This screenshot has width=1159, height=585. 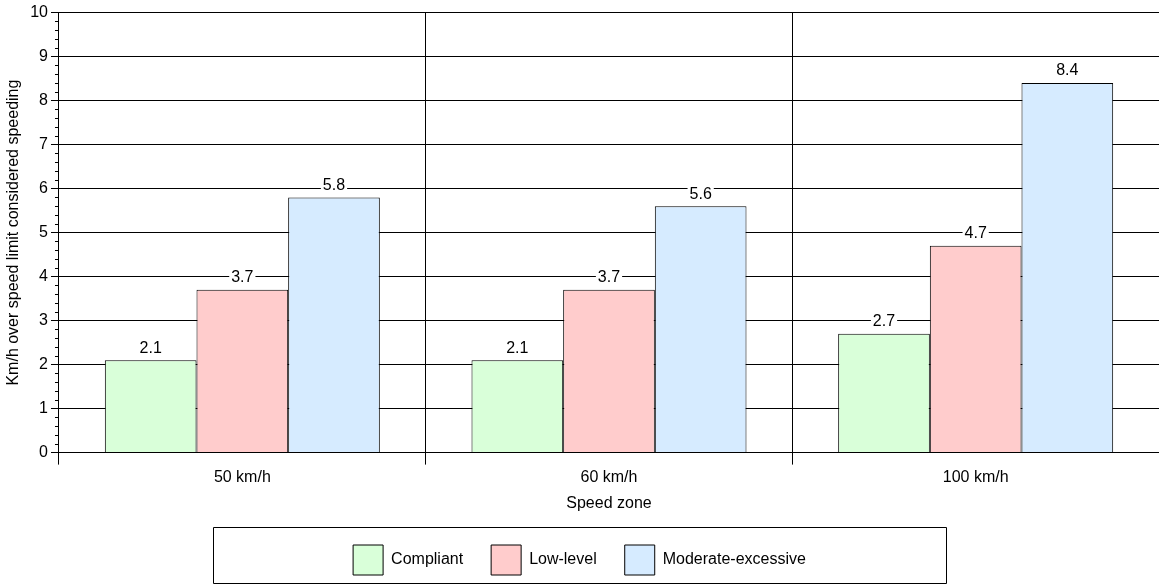 What do you see at coordinates (1067, 70) in the screenshot?
I see `data-label: 8.4` at bounding box center [1067, 70].